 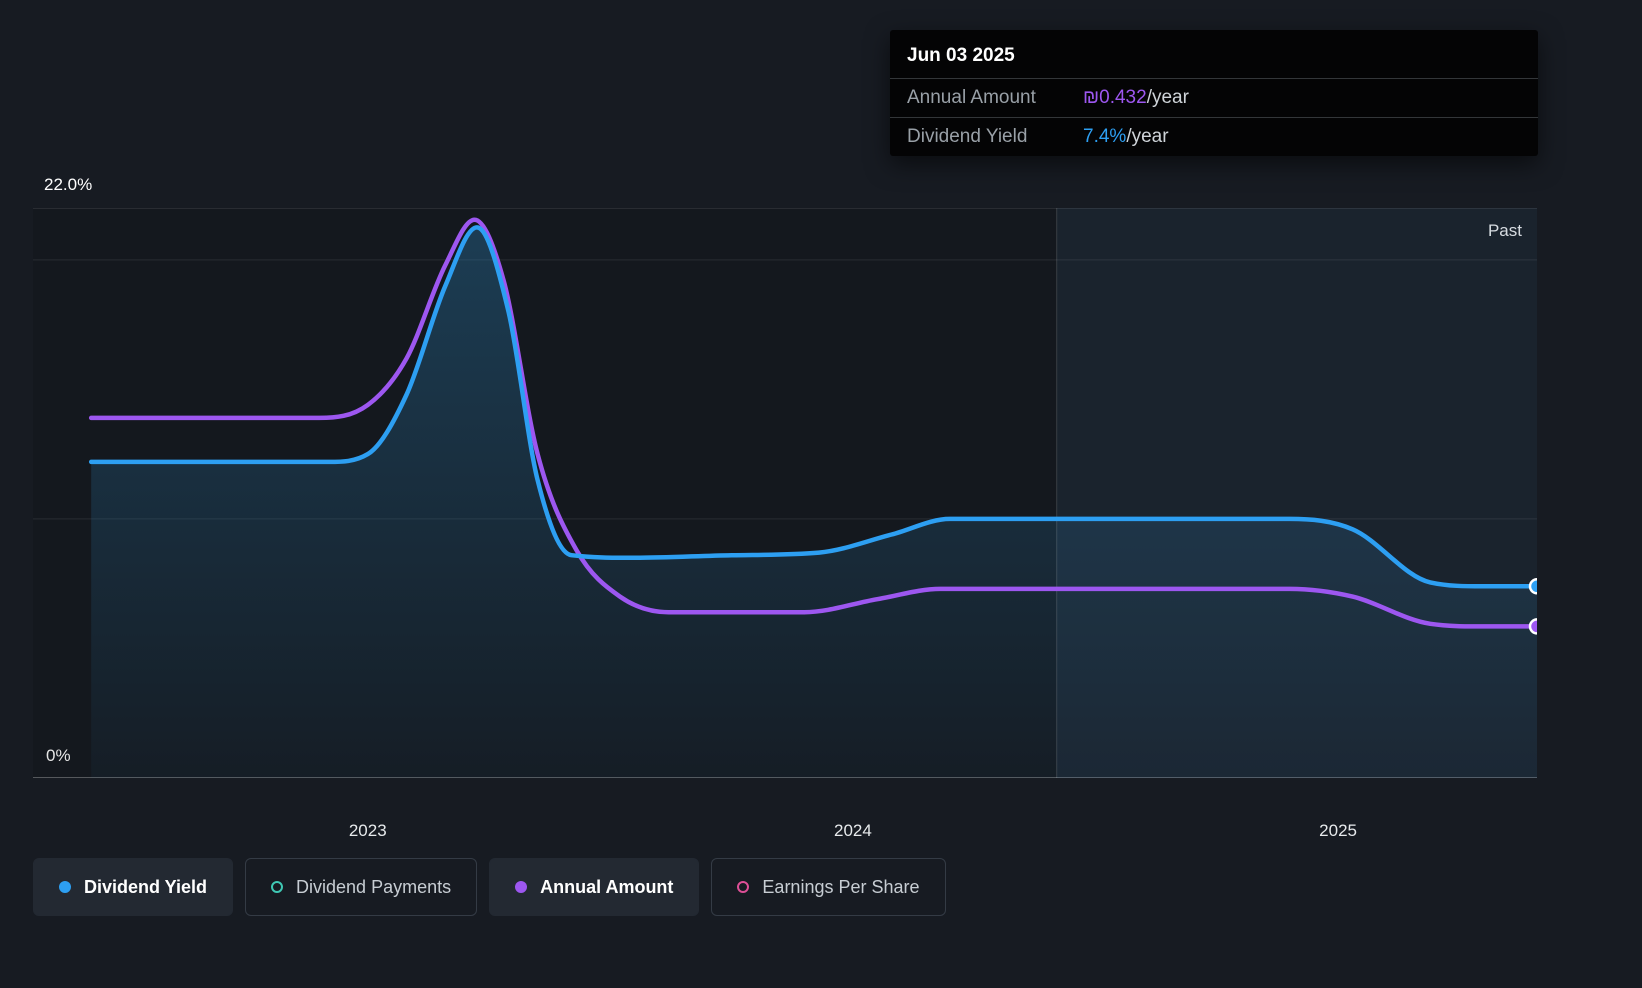 What do you see at coordinates (1214, 136) in the screenshot?
I see `tooltip-row-dividend-yield: Dividend Yield 7.4%/year` at bounding box center [1214, 136].